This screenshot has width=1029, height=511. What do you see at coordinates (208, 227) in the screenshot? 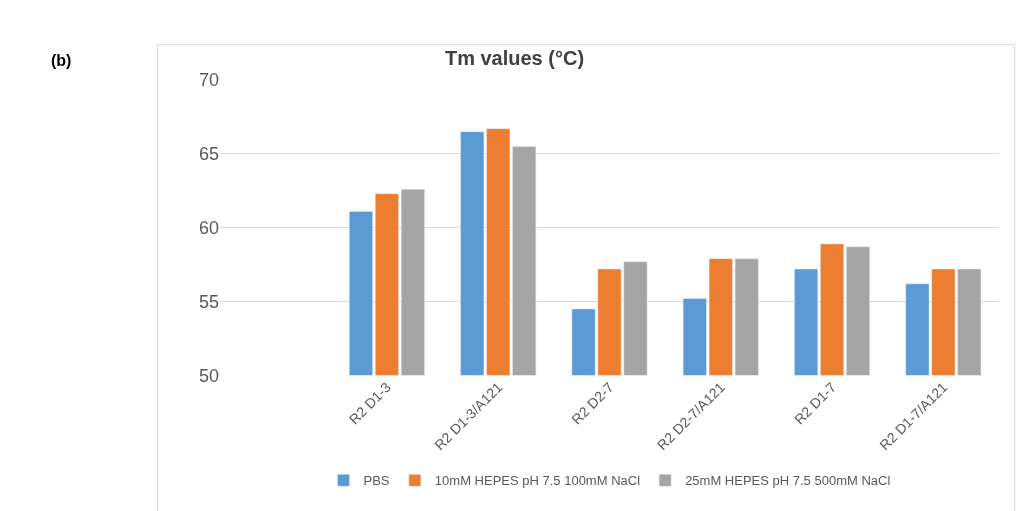
I see `y-tick-label: 60` at bounding box center [208, 227].